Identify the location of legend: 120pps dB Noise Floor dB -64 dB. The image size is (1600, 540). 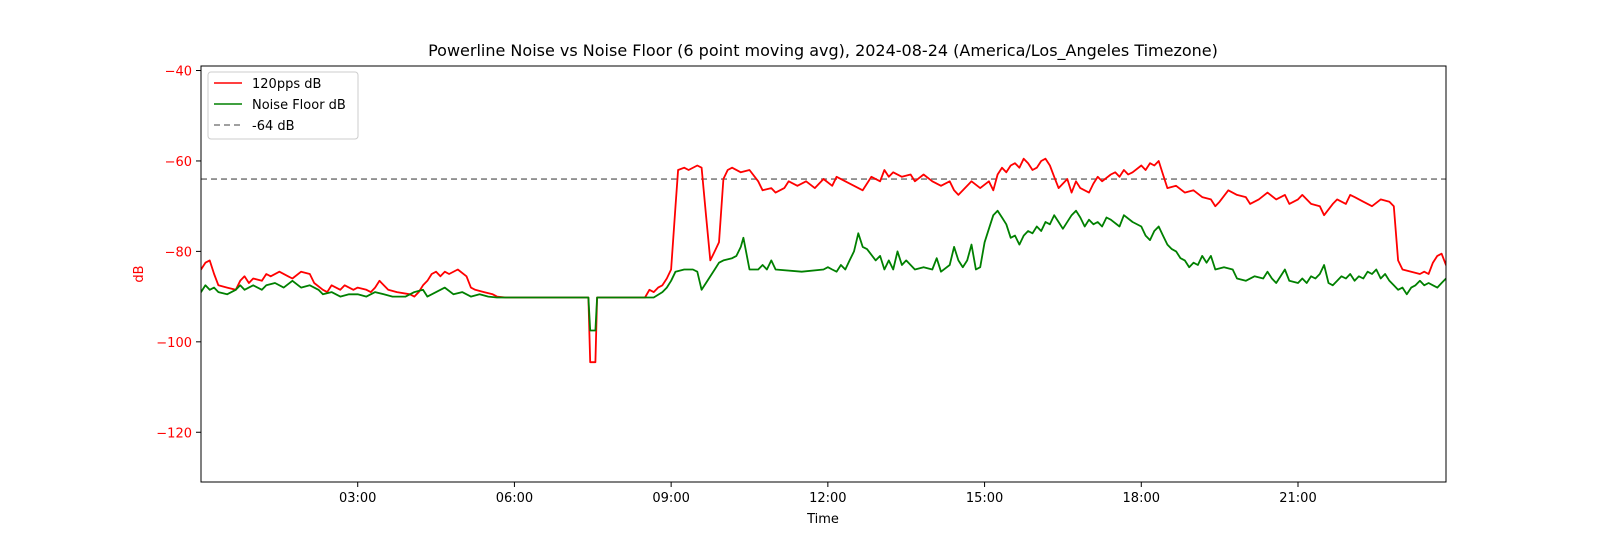
(283, 105).